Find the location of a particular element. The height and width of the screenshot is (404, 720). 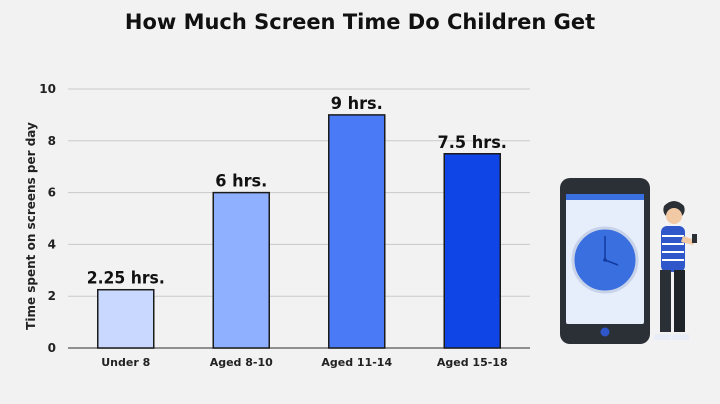

data-label: 6 hrs. is located at coordinates (241, 182).